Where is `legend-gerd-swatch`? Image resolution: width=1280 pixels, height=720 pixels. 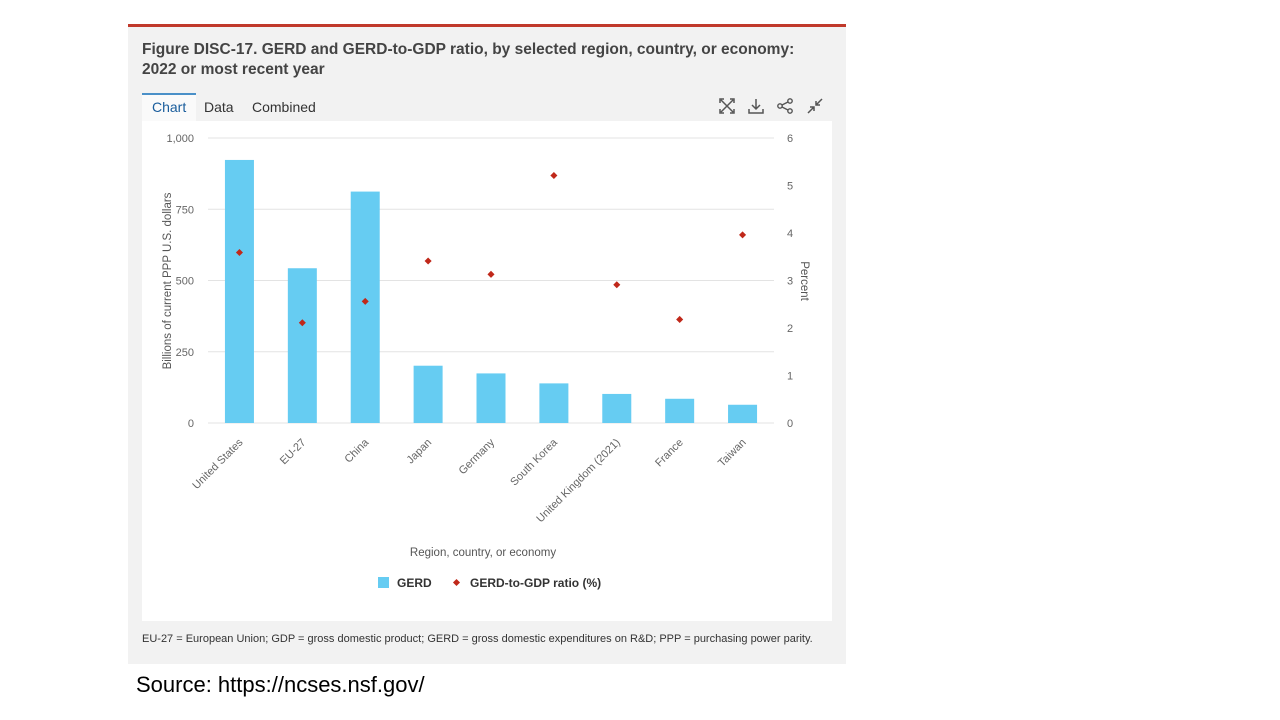
legend-gerd-swatch is located at coordinates (383, 582).